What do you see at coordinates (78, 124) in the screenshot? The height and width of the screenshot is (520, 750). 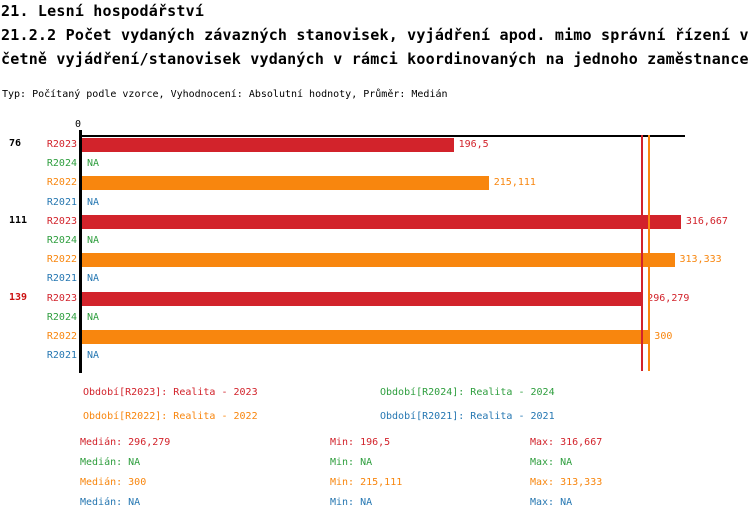 I see `x-axis-zero-label: 0` at bounding box center [78, 124].